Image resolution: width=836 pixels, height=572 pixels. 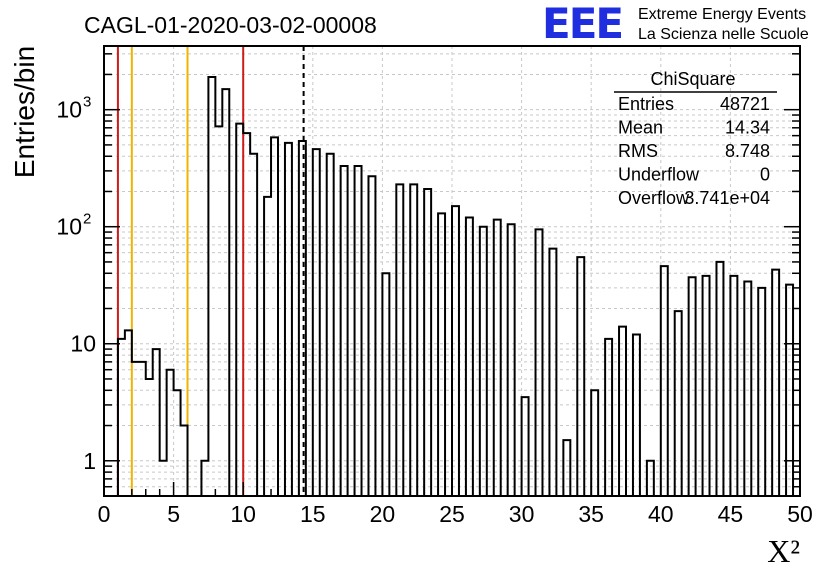 I want to click on x-tick-label: 20, so click(x=383, y=514).